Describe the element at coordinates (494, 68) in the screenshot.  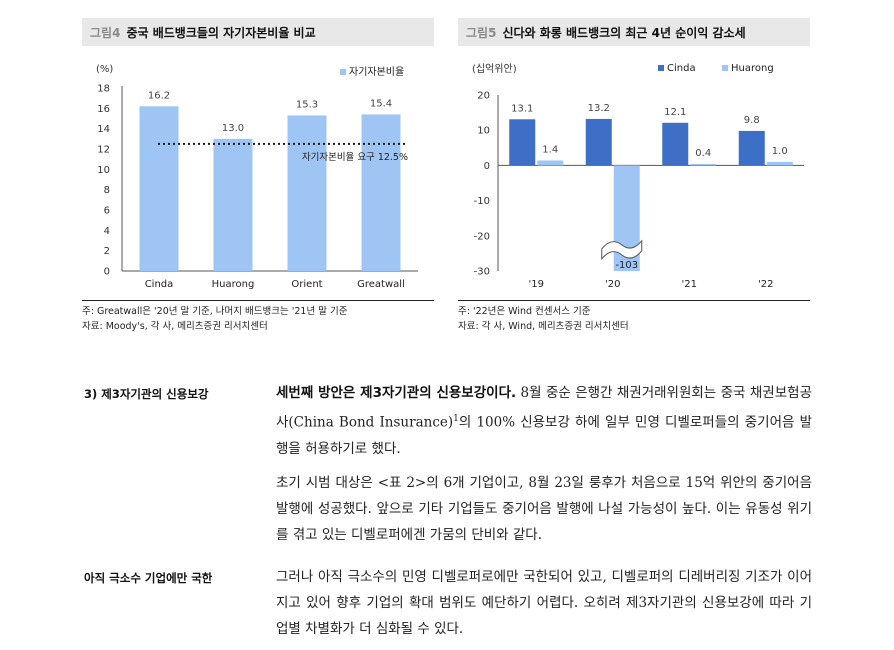
I see `figure5-unit-label: (십억위안)` at that location.